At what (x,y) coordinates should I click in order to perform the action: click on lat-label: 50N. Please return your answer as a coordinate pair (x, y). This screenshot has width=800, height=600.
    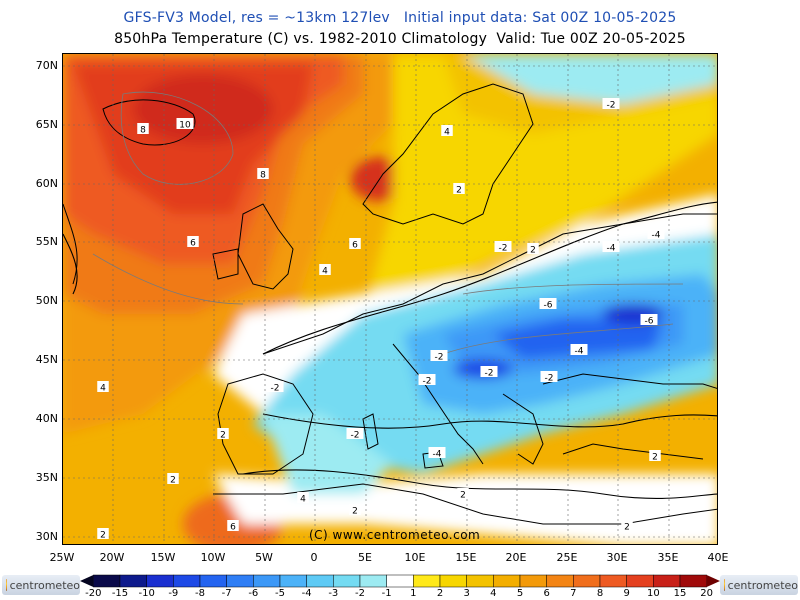
    Looking at the image, I should click on (46, 300).